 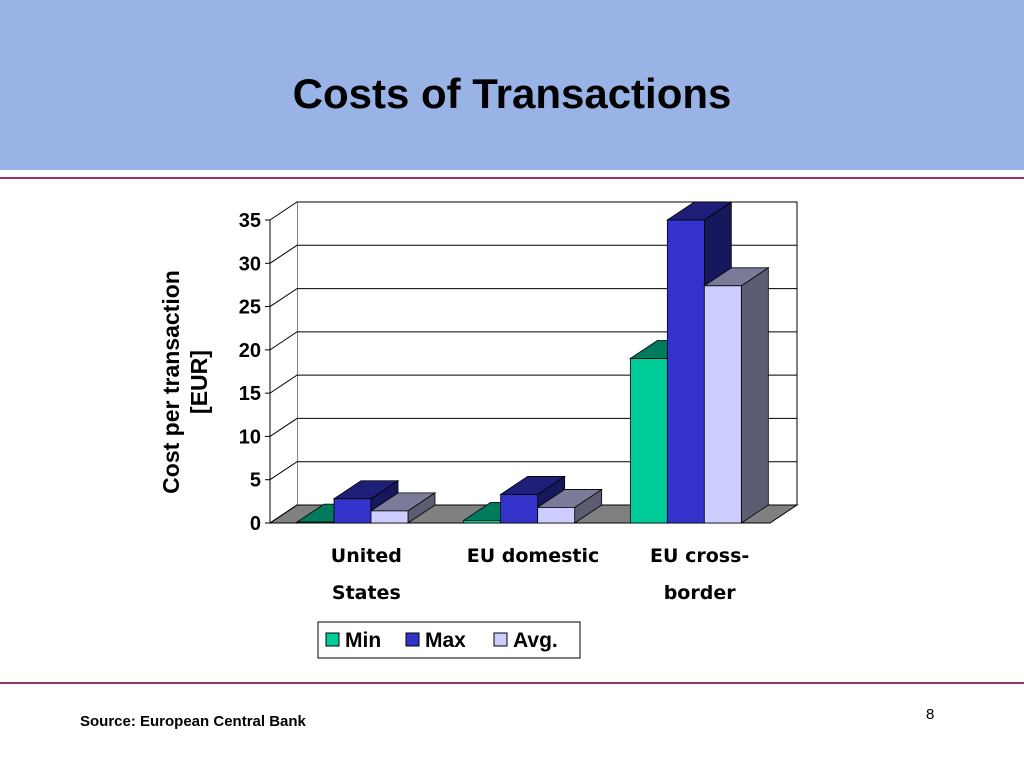 I want to click on legend: Min Max Avg., so click(x=449, y=640).